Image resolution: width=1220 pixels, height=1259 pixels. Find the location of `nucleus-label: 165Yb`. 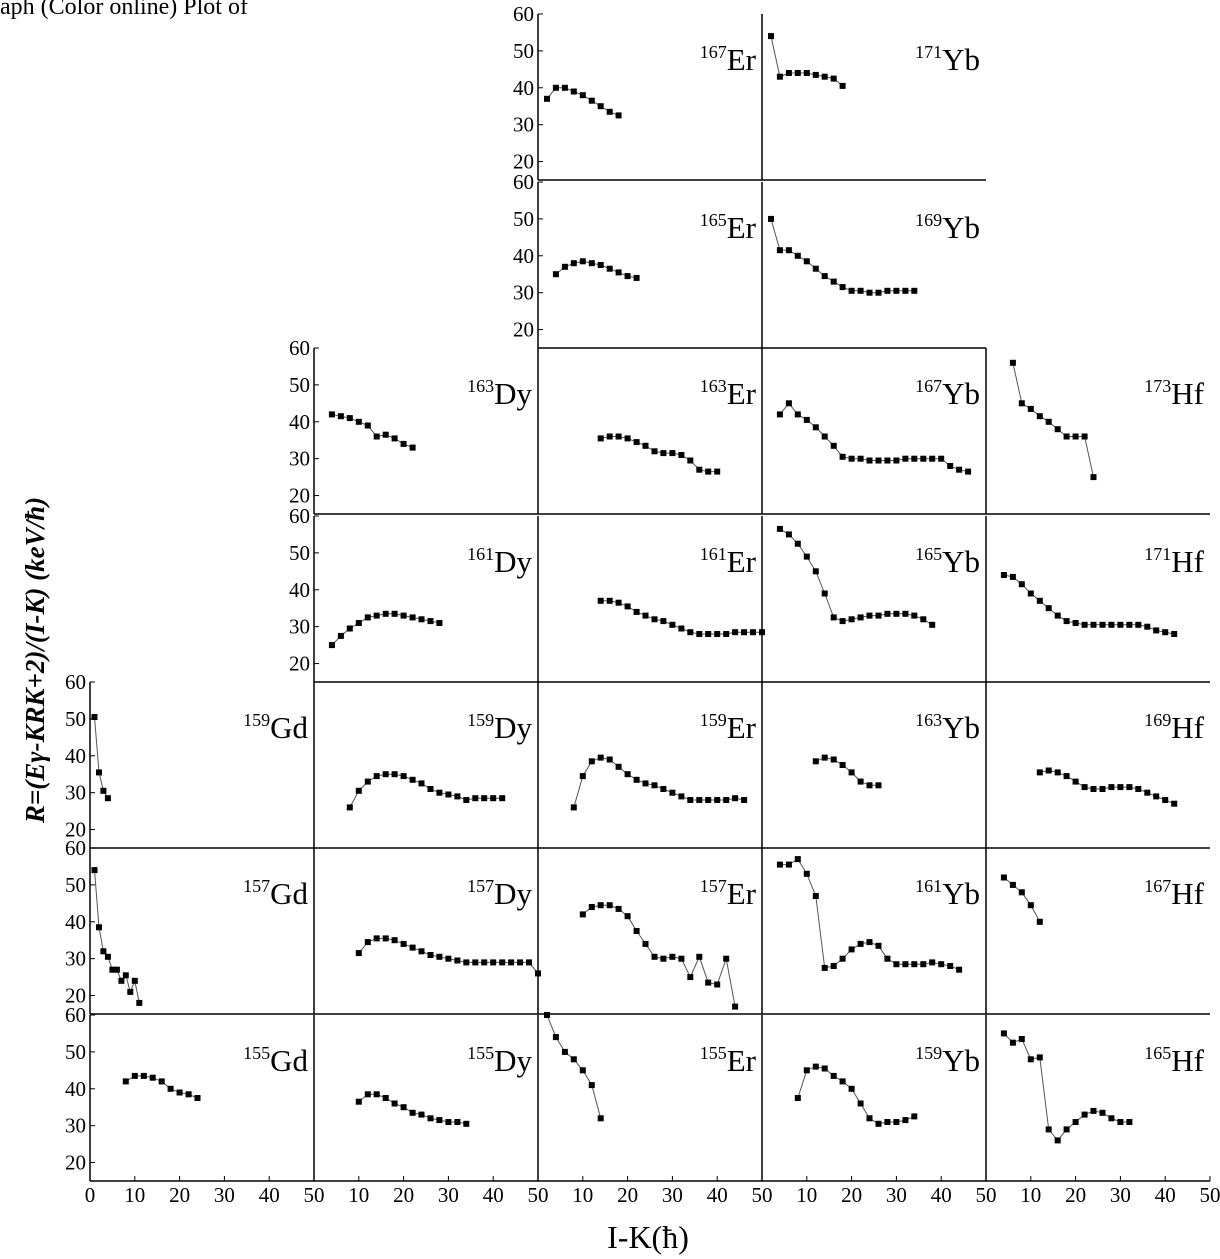

nucleus-label: 165Yb is located at coordinates (947, 561).